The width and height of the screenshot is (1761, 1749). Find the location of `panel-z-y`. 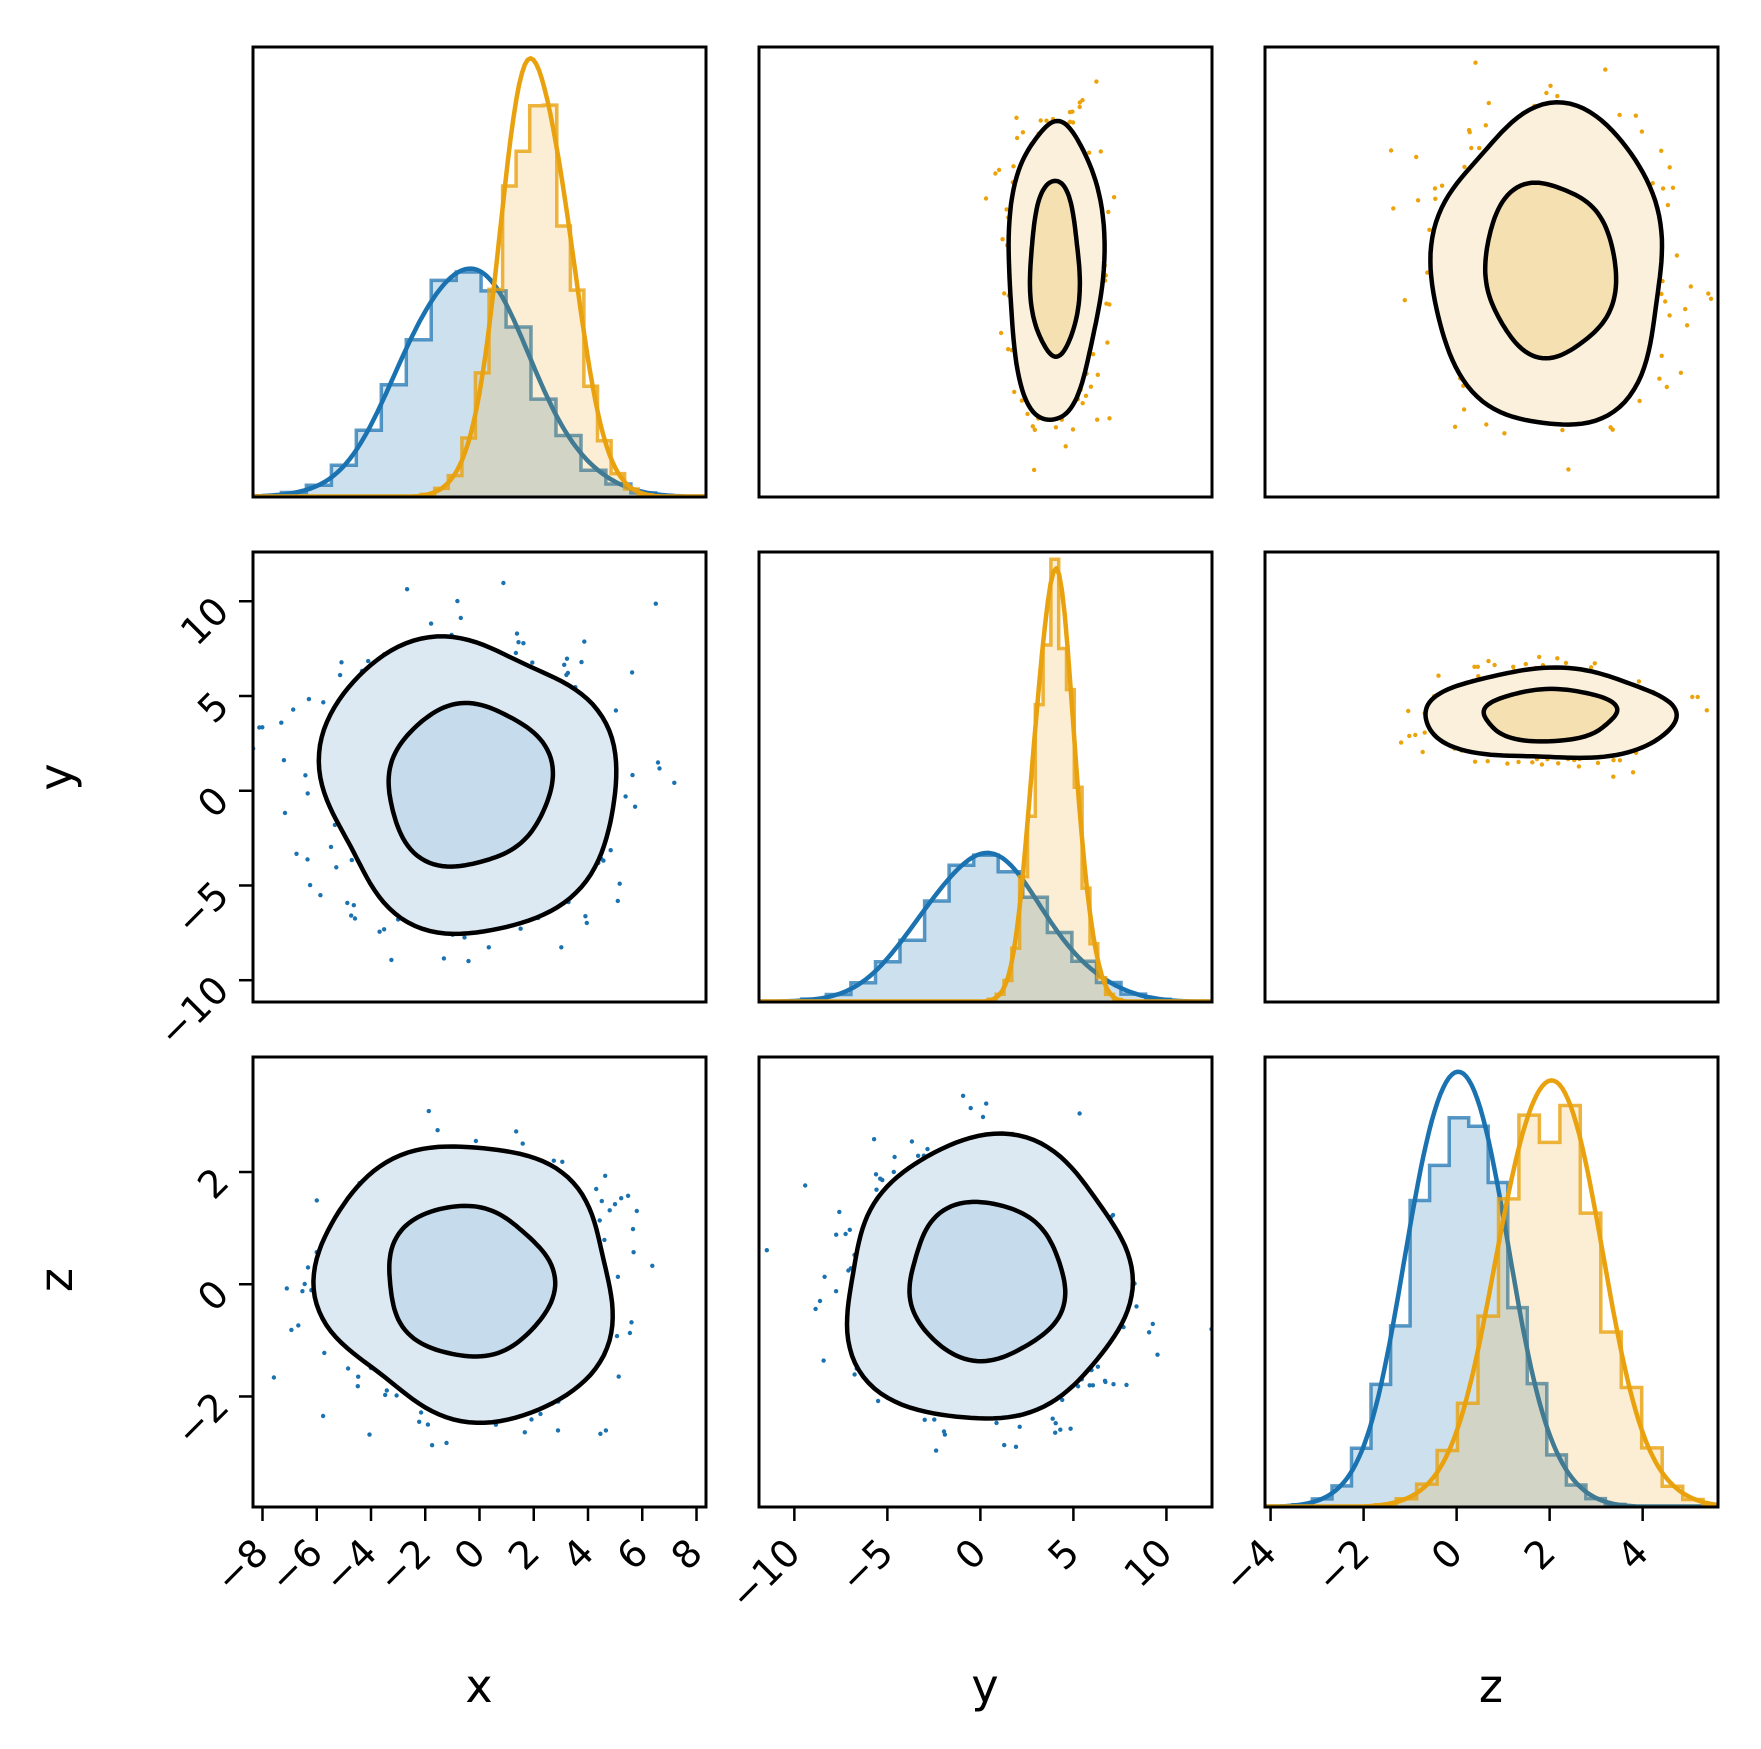

panel-z-y is located at coordinates (985, 1282).